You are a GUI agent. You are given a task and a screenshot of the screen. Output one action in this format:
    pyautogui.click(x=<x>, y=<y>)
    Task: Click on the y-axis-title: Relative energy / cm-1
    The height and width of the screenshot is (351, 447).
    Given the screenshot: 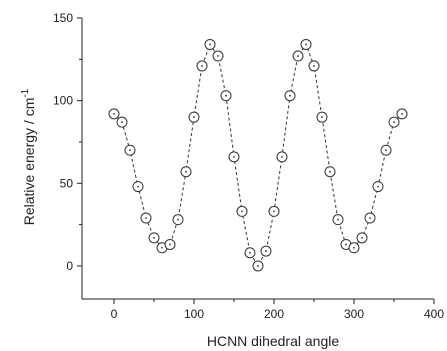 What is the action you would take?
    pyautogui.click(x=28, y=156)
    